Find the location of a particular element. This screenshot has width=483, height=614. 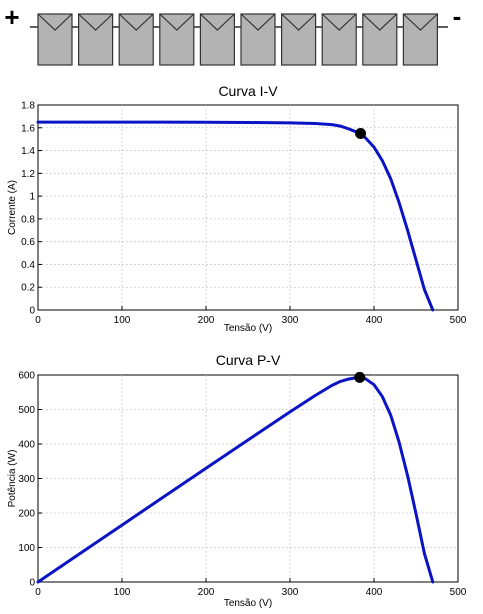

iv-x-tick-label: 0 is located at coordinates (38, 320).